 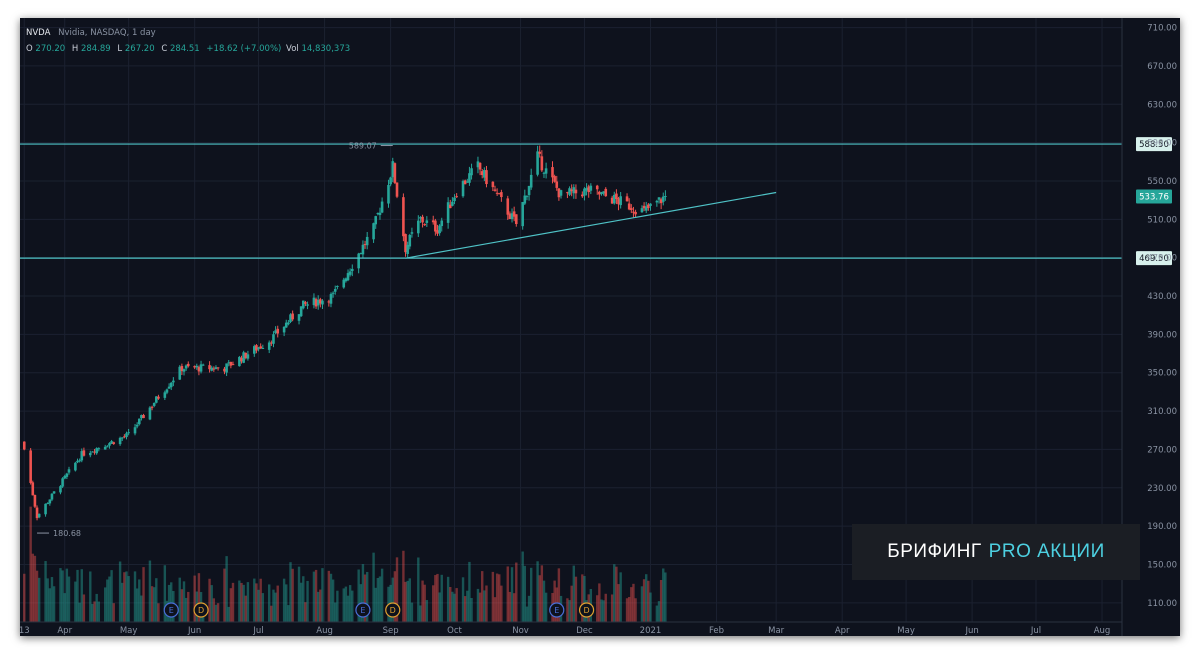 What do you see at coordinates (557, 610) in the screenshot?
I see `event-marker` at bounding box center [557, 610].